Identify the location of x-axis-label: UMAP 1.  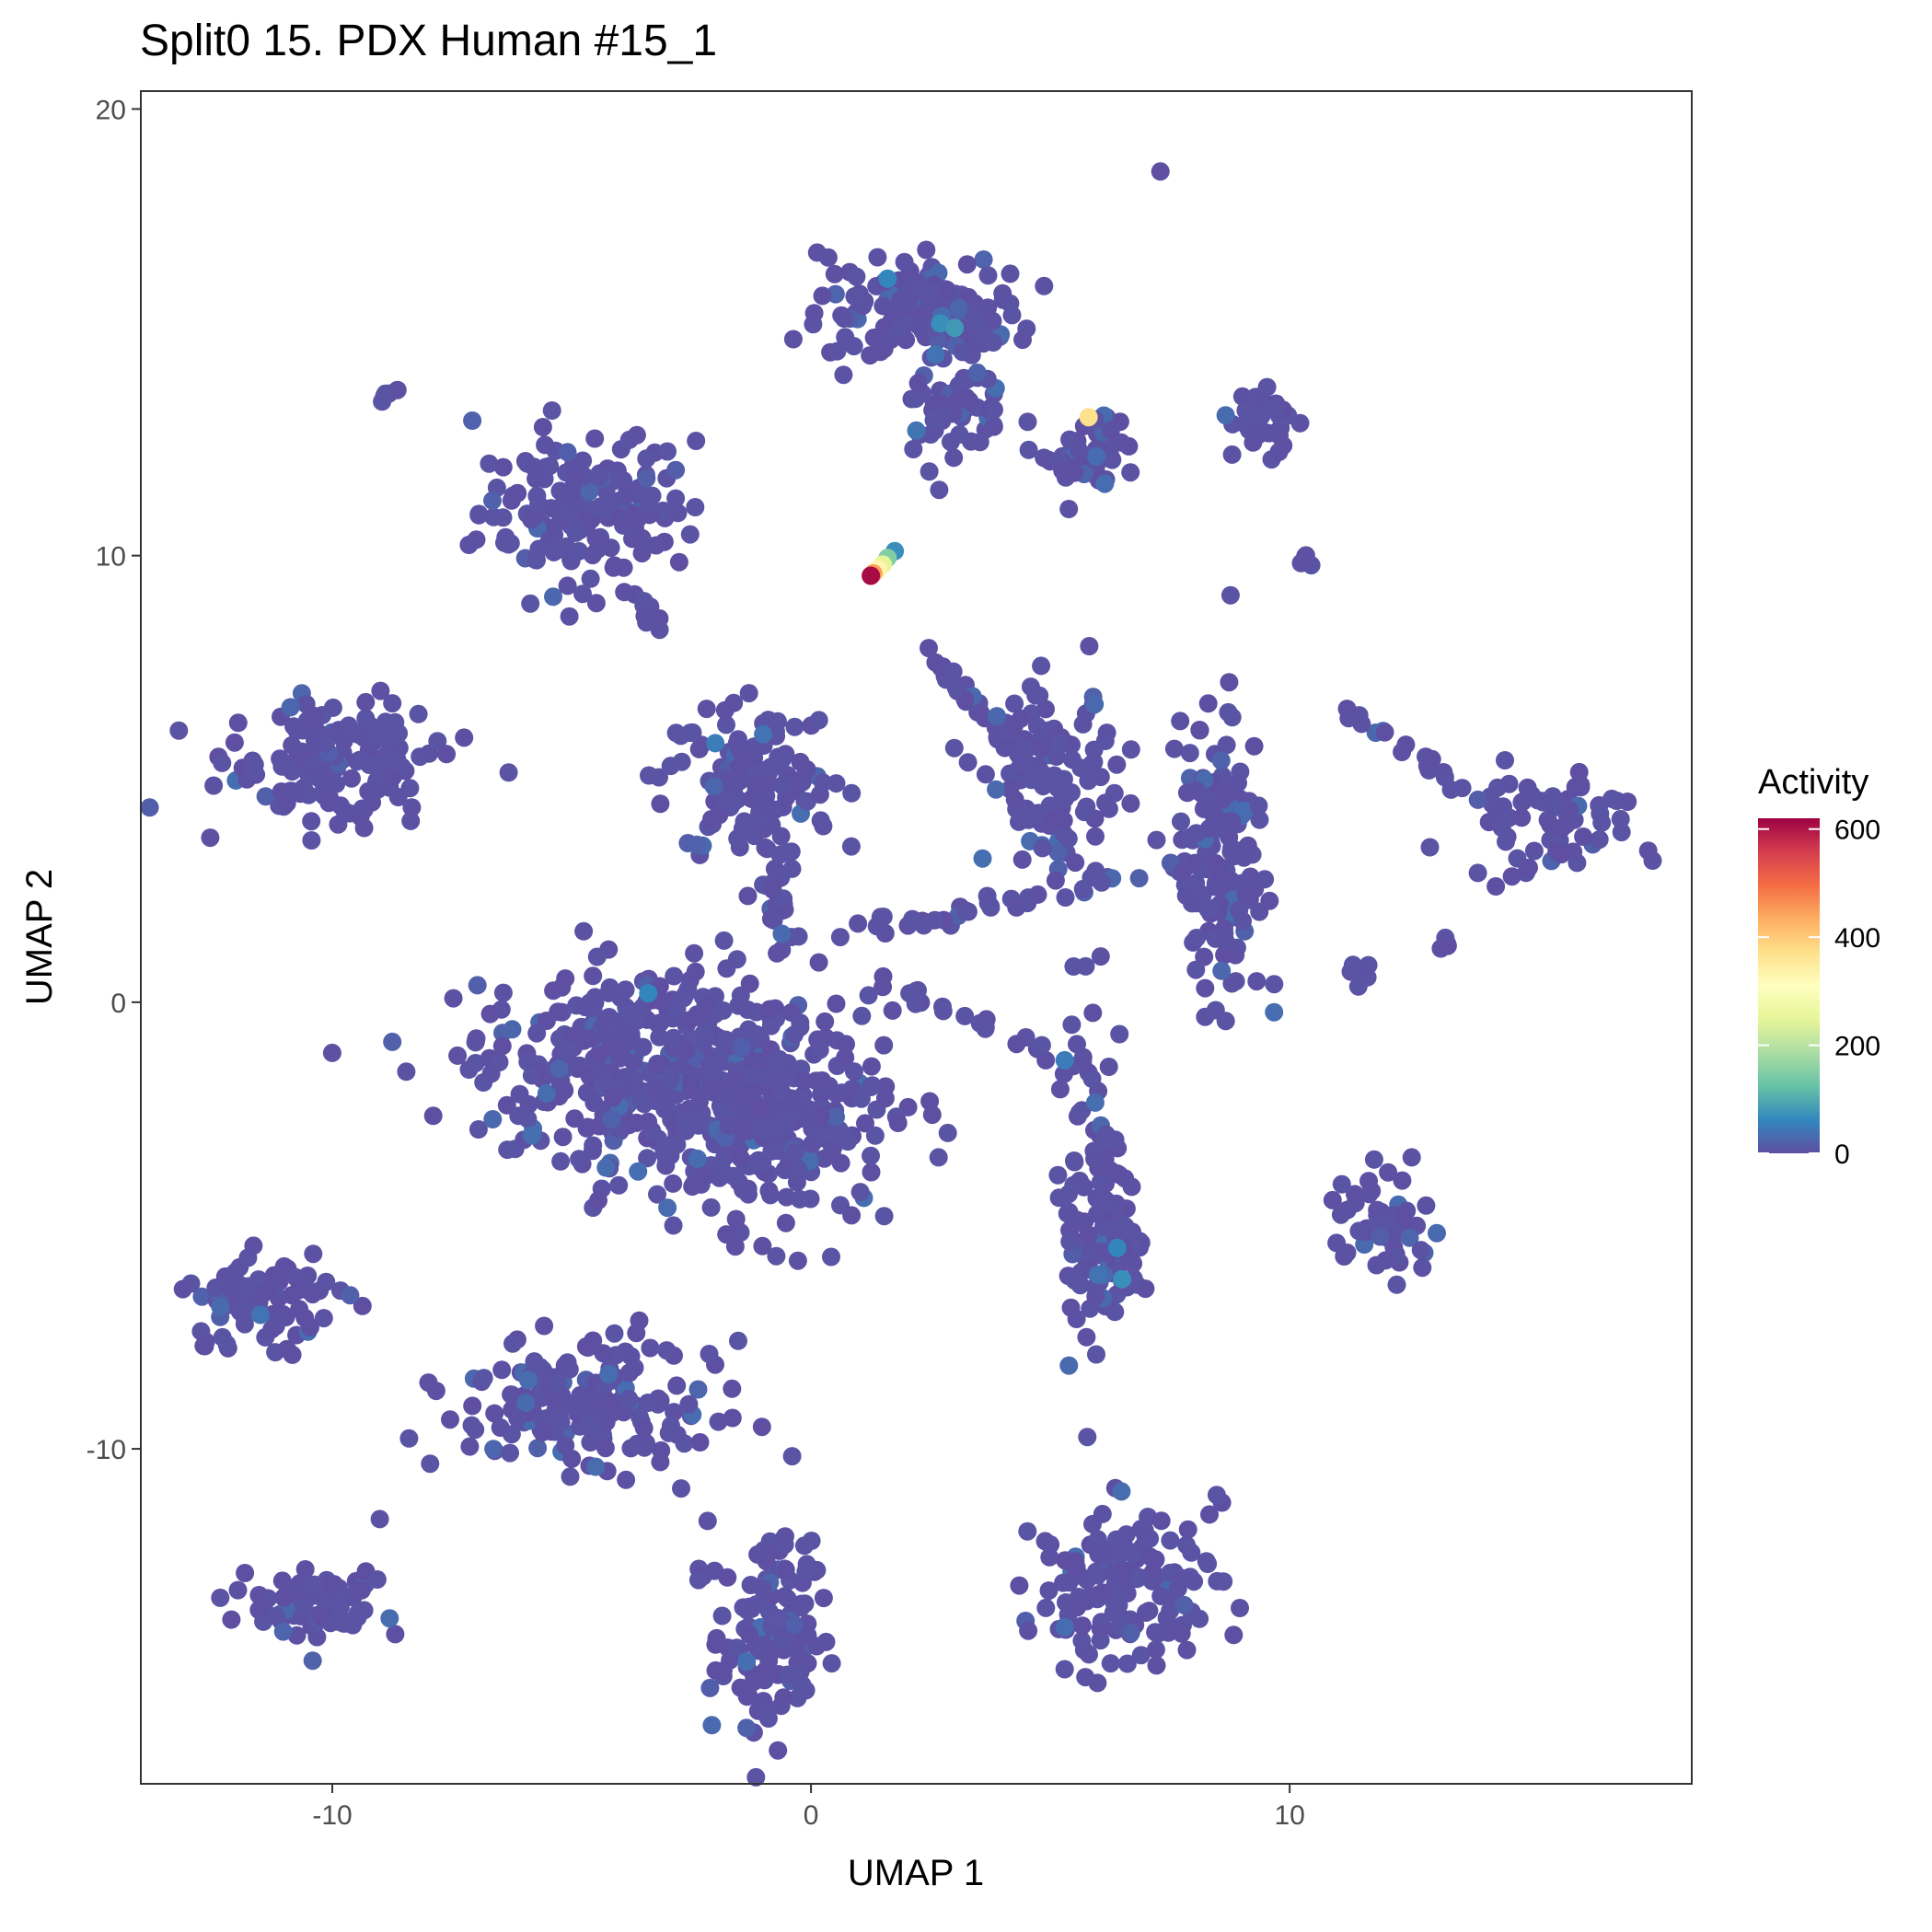
(916, 1873).